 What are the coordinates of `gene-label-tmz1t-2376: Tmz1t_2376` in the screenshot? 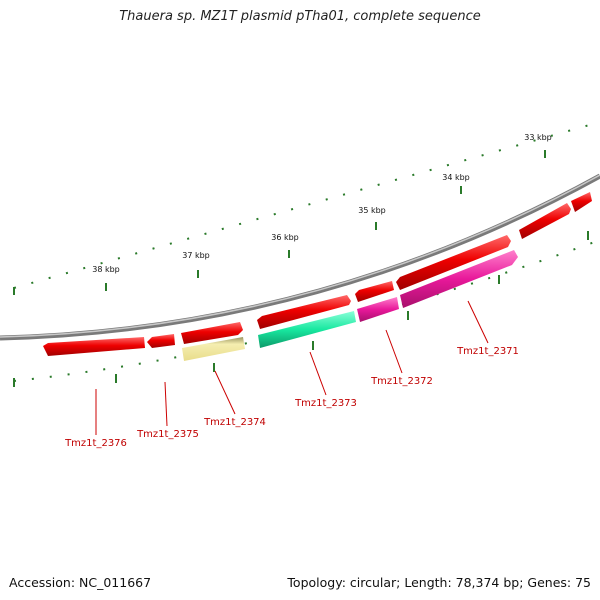 It's located at (95, 443).